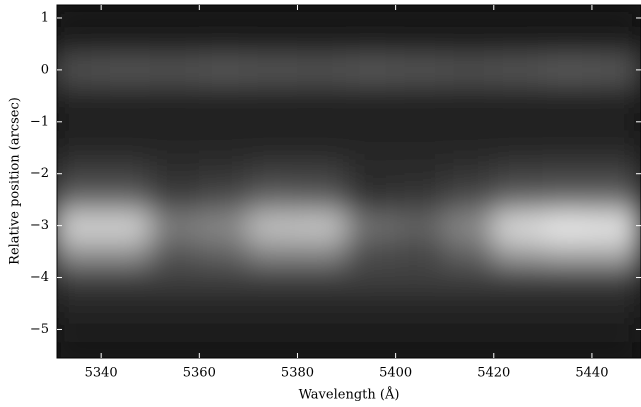  What do you see at coordinates (297, 373) in the screenshot?
I see `x-tick-label: 5380` at bounding box center [297, 373].